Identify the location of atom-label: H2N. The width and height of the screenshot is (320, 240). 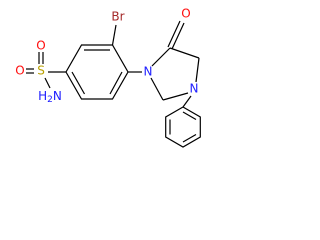
(50, 97).